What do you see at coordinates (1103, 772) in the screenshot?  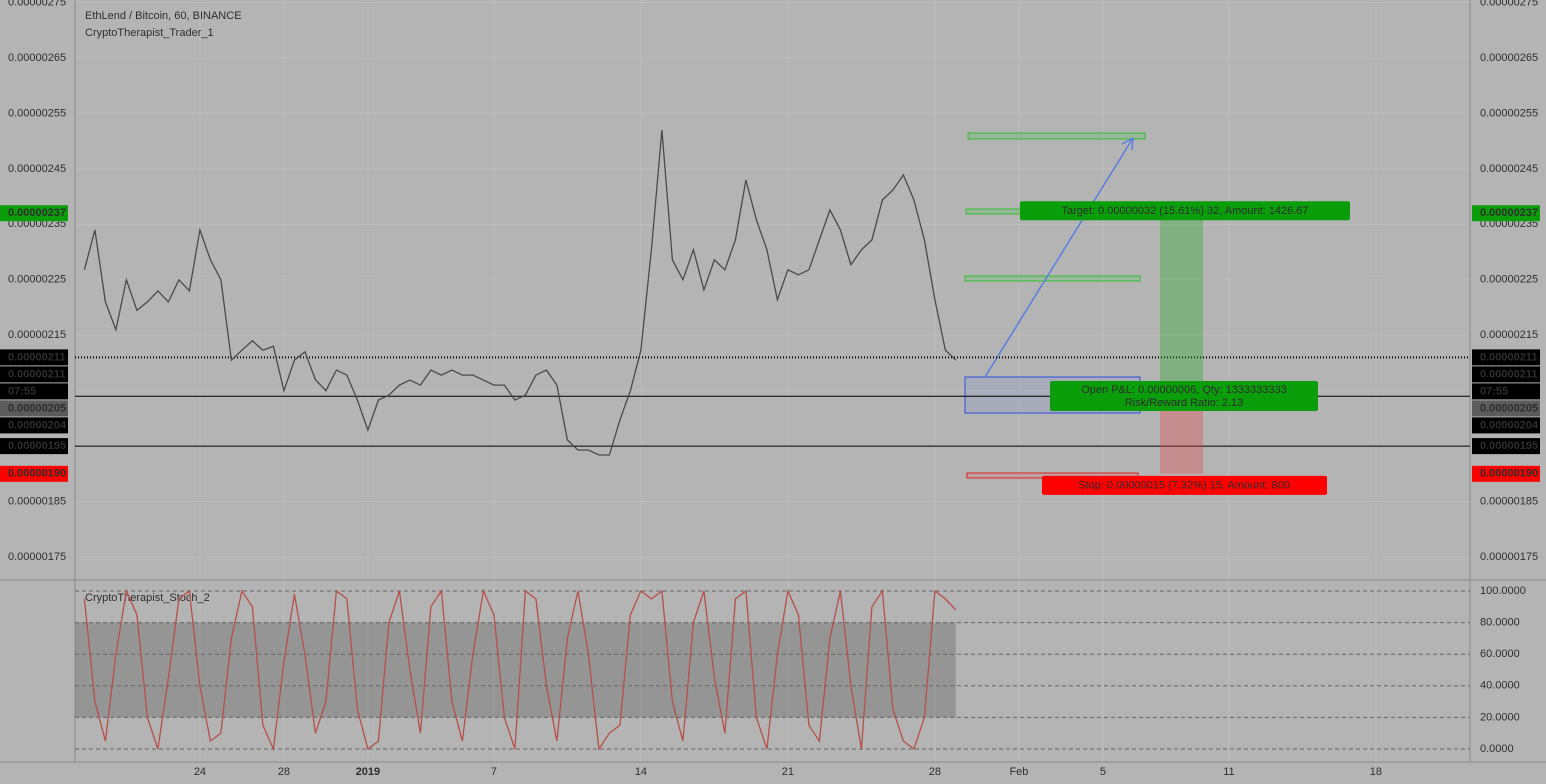 I see `x-tick-label: 5` at bounding box center [1103, 772].